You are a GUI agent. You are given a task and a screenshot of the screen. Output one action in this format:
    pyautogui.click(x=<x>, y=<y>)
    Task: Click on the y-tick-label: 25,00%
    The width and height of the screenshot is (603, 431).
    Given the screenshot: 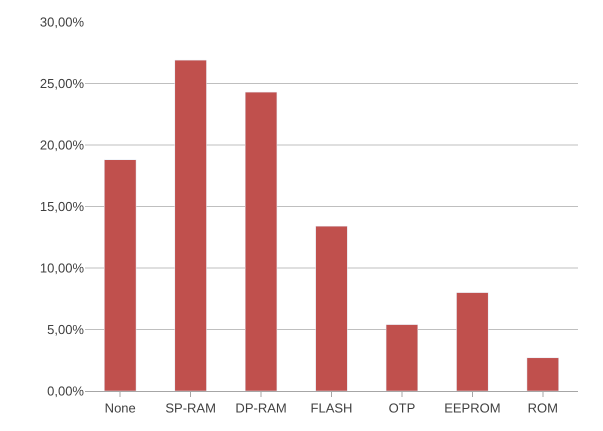 What is the action you would take?
    pyautogui.click(x=62, y=84)
    